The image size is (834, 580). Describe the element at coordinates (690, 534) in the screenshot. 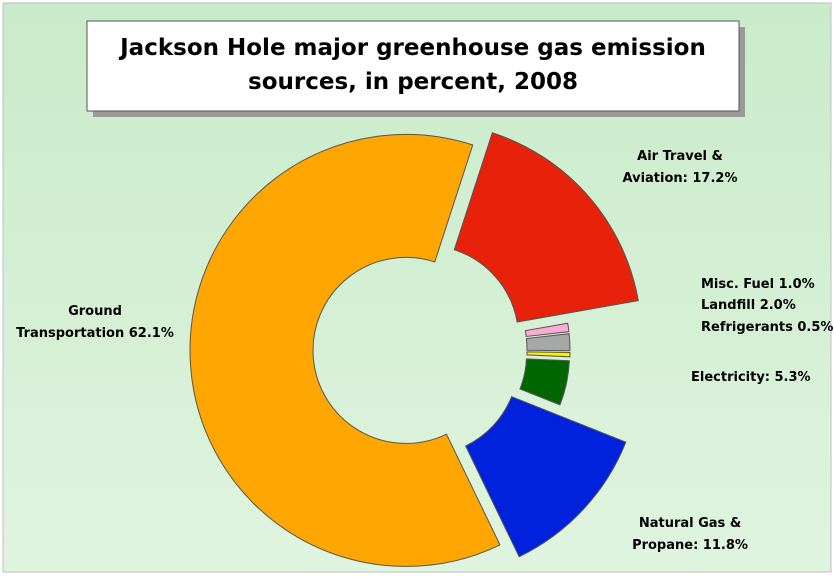

I see `label-natural-gas: Natural Gas & Propane: 11.8%` at that location.